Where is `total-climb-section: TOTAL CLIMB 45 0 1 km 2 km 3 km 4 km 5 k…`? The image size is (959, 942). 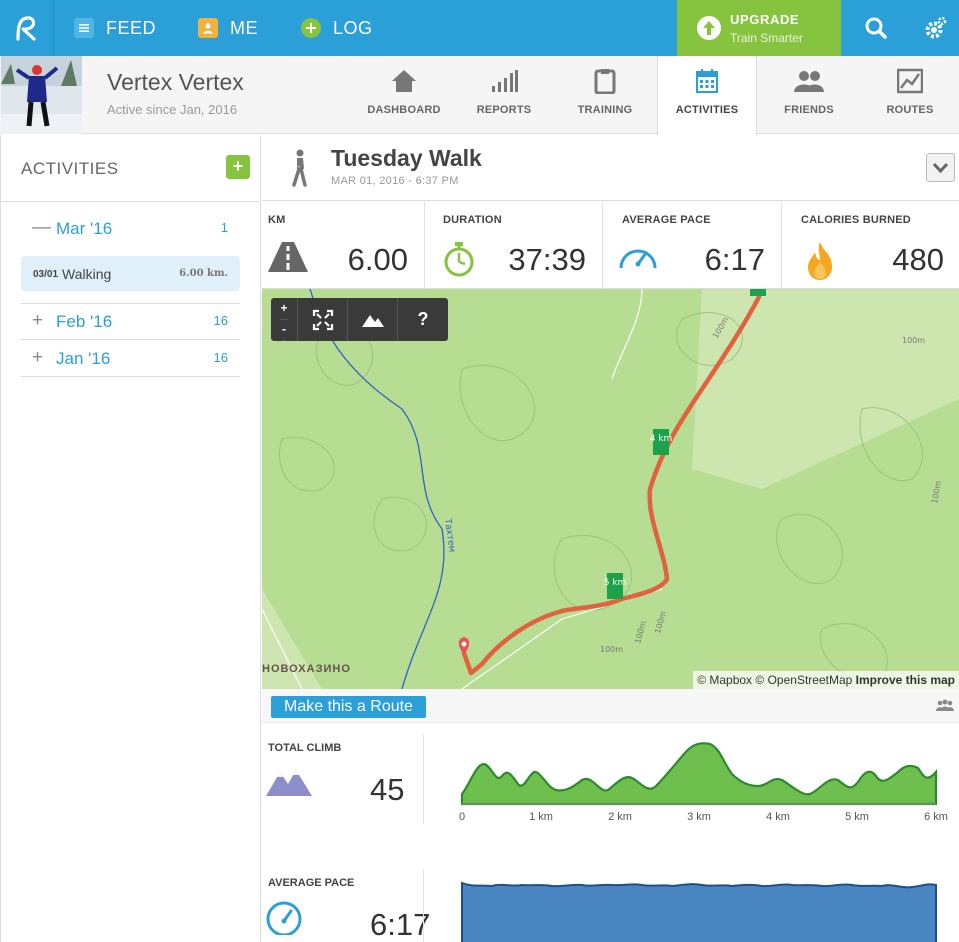
total-climb-section: TOTAL CLIMB 45 0 1 km 2 km 3 km 4 km 5 k… is located at coordinates (610, 779).